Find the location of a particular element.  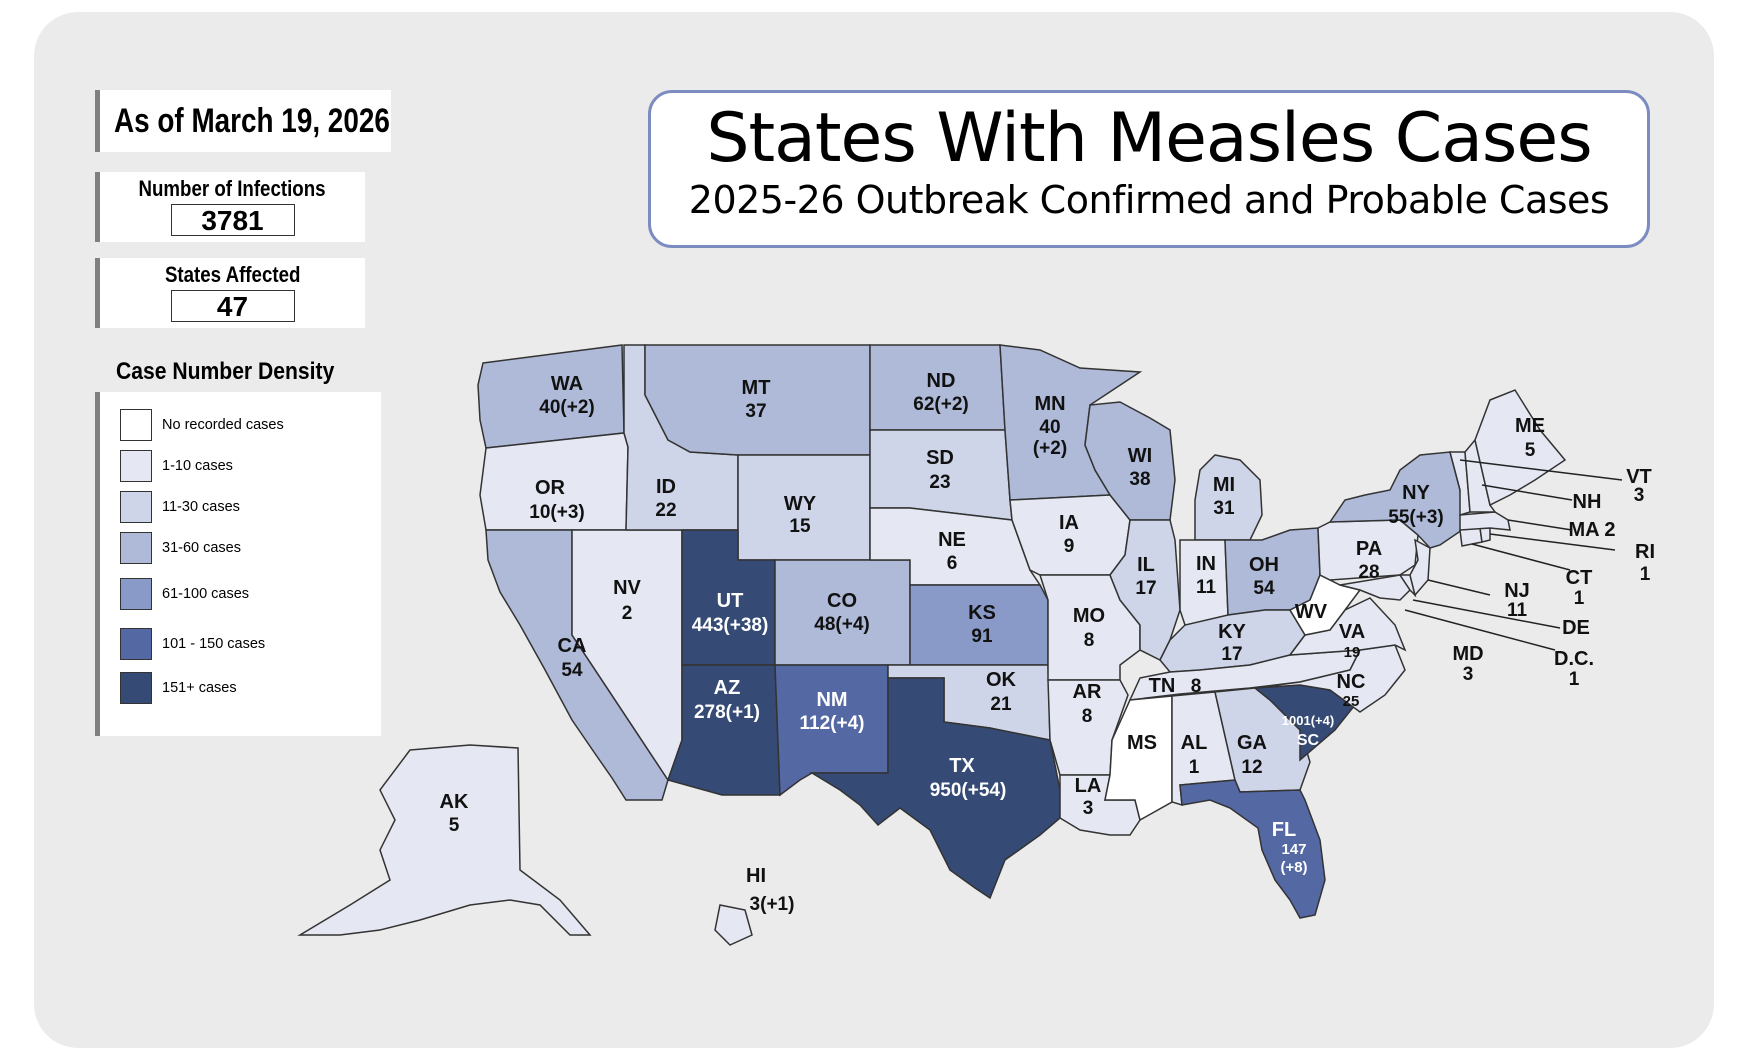

count-IL: 17 is located at coordinates (1145, 588).